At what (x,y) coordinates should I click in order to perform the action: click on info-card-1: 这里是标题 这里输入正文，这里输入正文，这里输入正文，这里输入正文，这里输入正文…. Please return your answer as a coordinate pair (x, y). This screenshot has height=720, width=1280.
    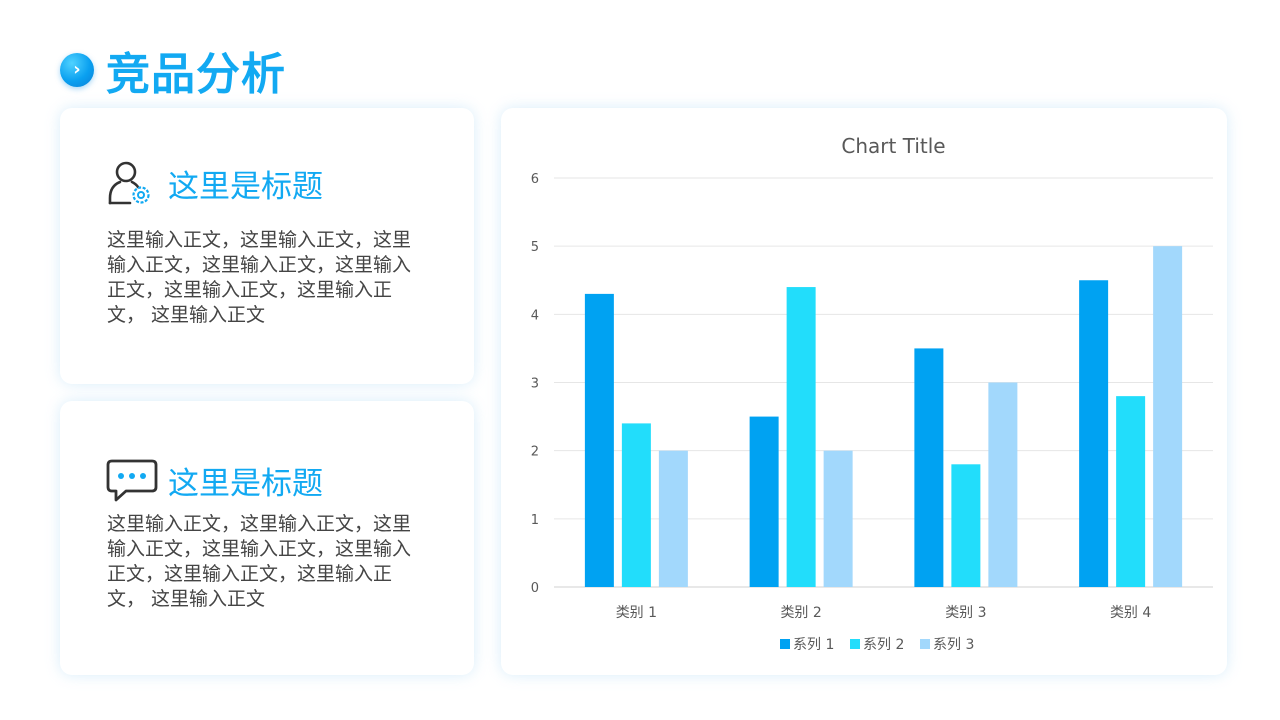
    Looking at the image, I should click on (267, 246).